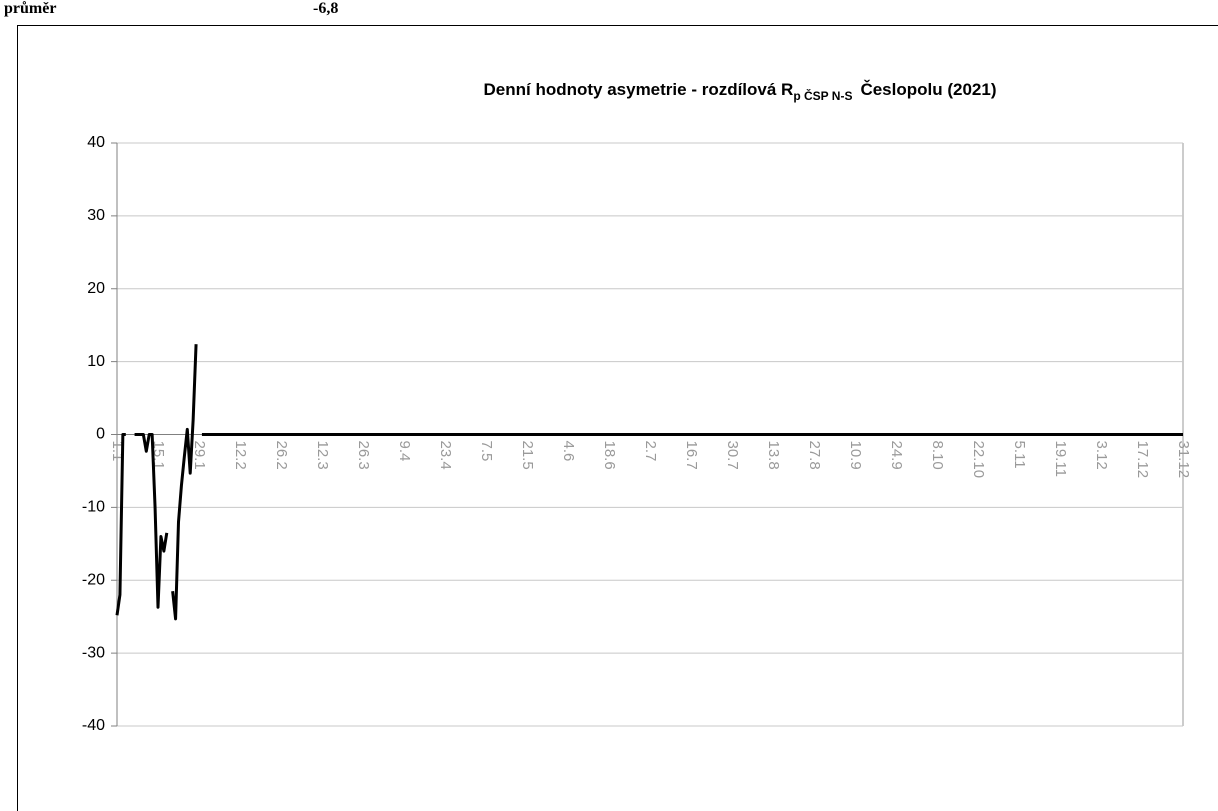 This screenshot has width=1218, height=811. Describe the element at coordinates (96, 142) in the screenshot. I see `y-tick-label: 40` at that location.